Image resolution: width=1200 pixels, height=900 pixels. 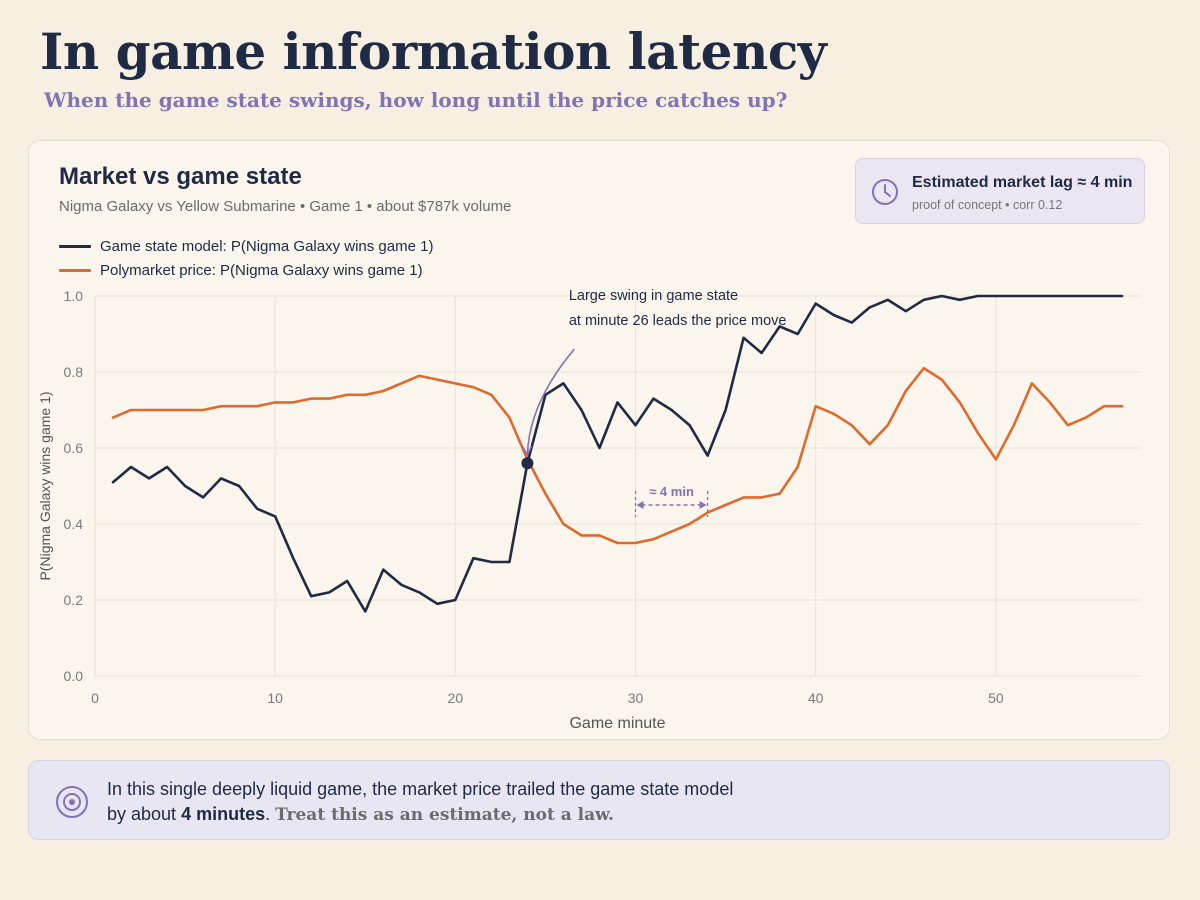 What do you see at coordinates (456, 698) in the screenshot?
I see `x-tick-label: 20` at bounding box center [456, 698].